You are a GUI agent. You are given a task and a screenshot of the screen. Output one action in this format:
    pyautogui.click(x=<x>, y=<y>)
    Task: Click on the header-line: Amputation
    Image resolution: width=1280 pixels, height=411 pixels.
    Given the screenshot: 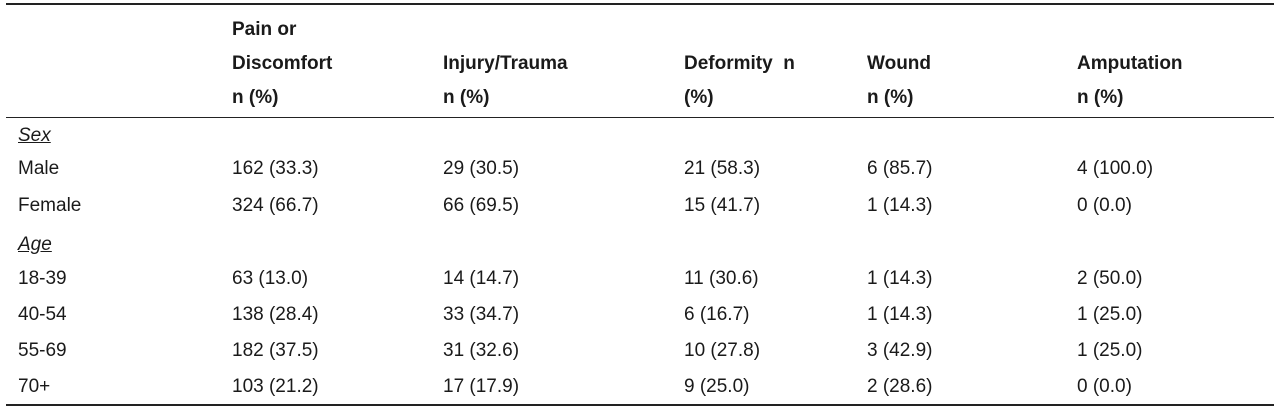 What is the action you would take?
    pyautogui.click(x=1130, y=63)
    